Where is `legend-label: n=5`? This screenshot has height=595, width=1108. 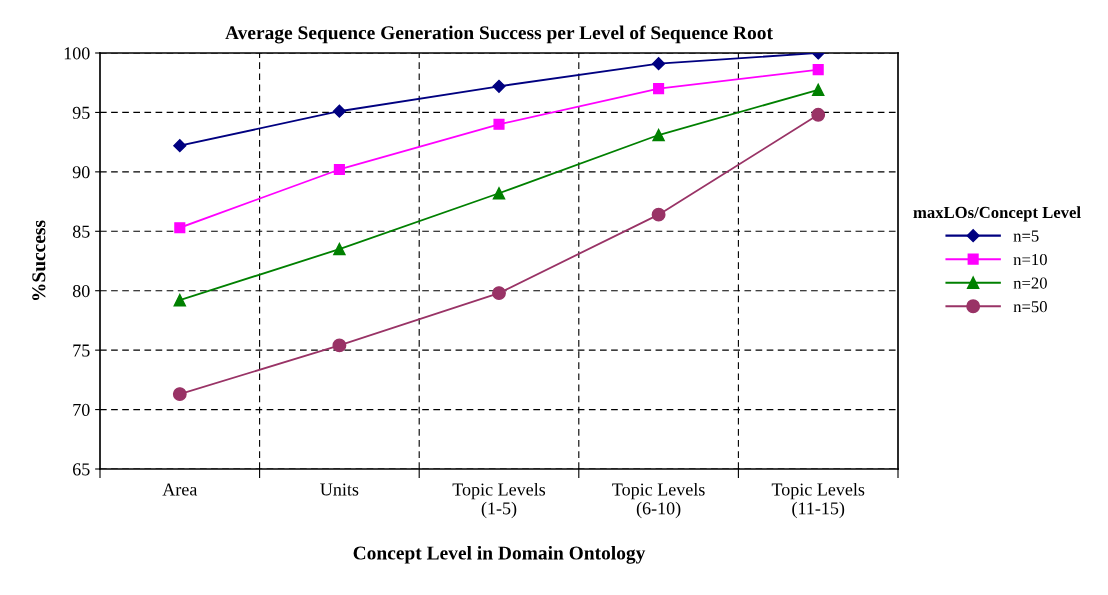 legend-label: n=5 is located at coordinates (1026, 236).